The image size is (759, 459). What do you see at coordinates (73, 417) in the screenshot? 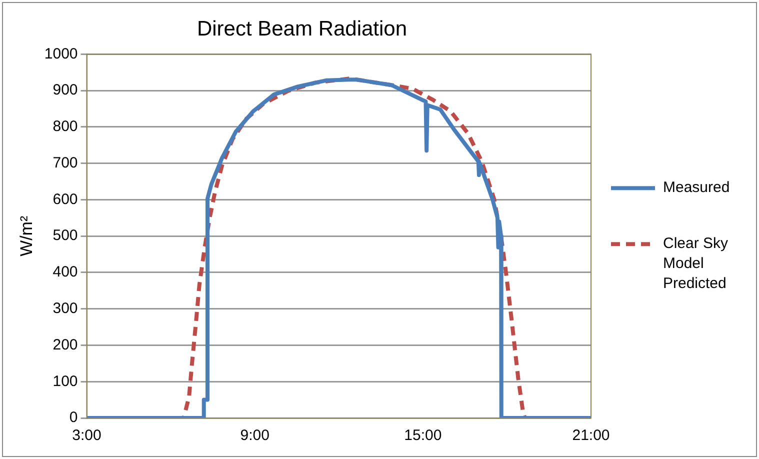
I see `y-tick-label: 0` at bounding box center [73, 417].